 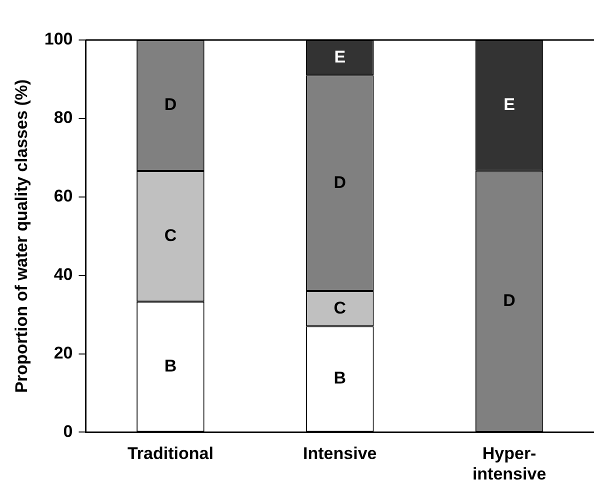 What do you see at coordinates (68, 431) in the screenshot?
I see `y-tick-label: 0` at bounding box center [68, 431].